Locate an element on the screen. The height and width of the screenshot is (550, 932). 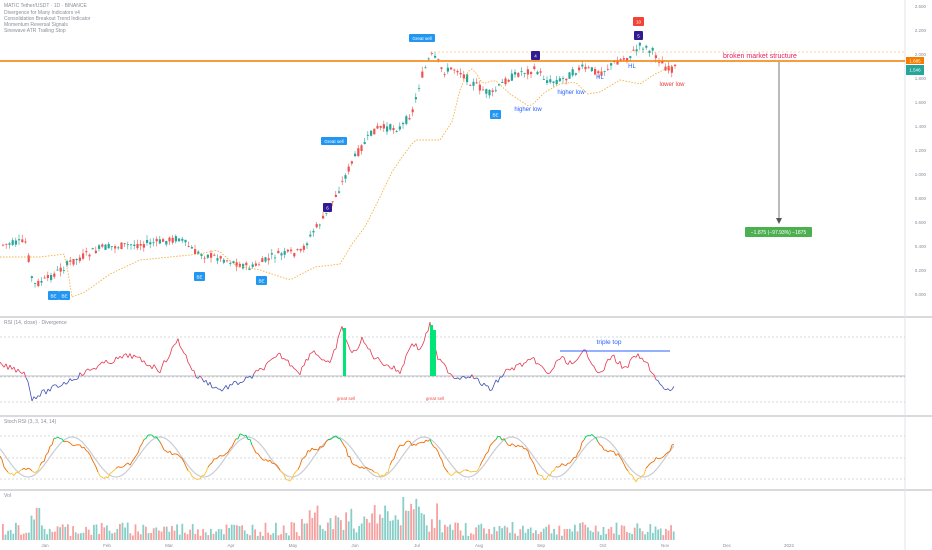
time-axis: Jan Feb Mar Apr May Jun Jul Aug Sep Oct Nov Dec 2022 is located at coordinates (417, 545).